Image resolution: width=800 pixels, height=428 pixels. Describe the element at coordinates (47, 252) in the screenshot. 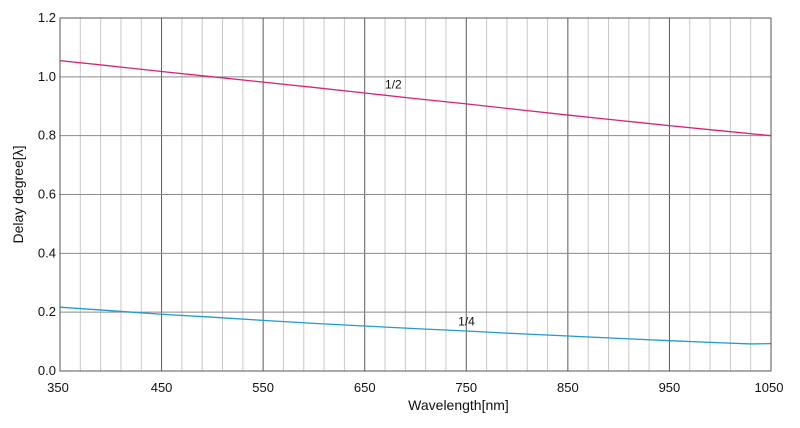

I see `y-tick-label: 0.4` at that location.